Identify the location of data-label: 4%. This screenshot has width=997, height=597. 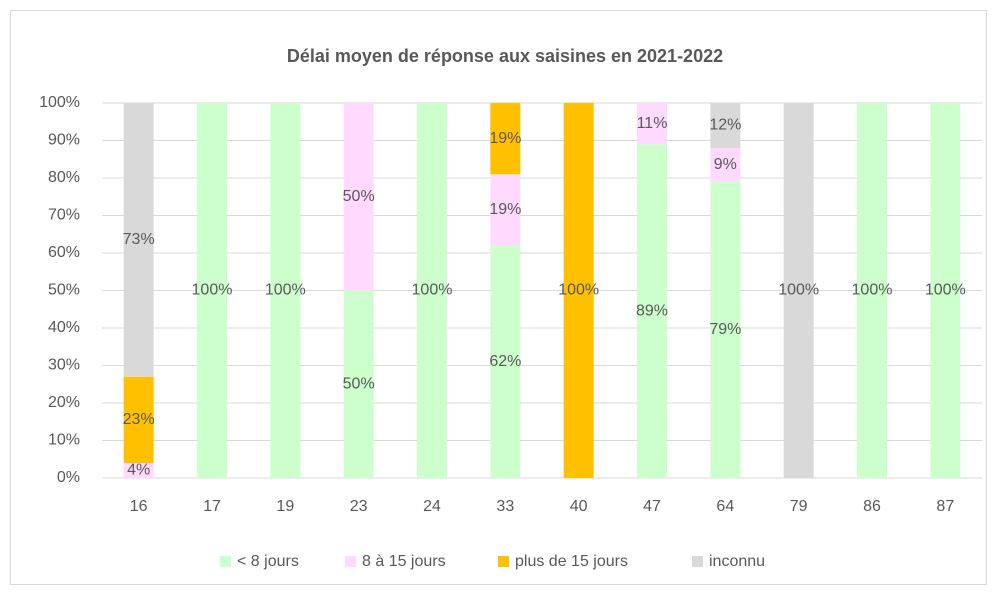
(138, 470).